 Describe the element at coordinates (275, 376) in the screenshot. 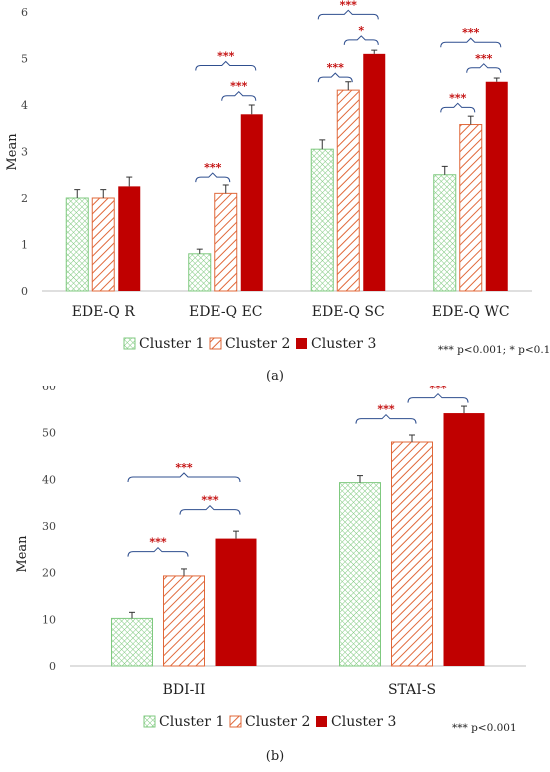

I see `panel-label: (a)` at that location.